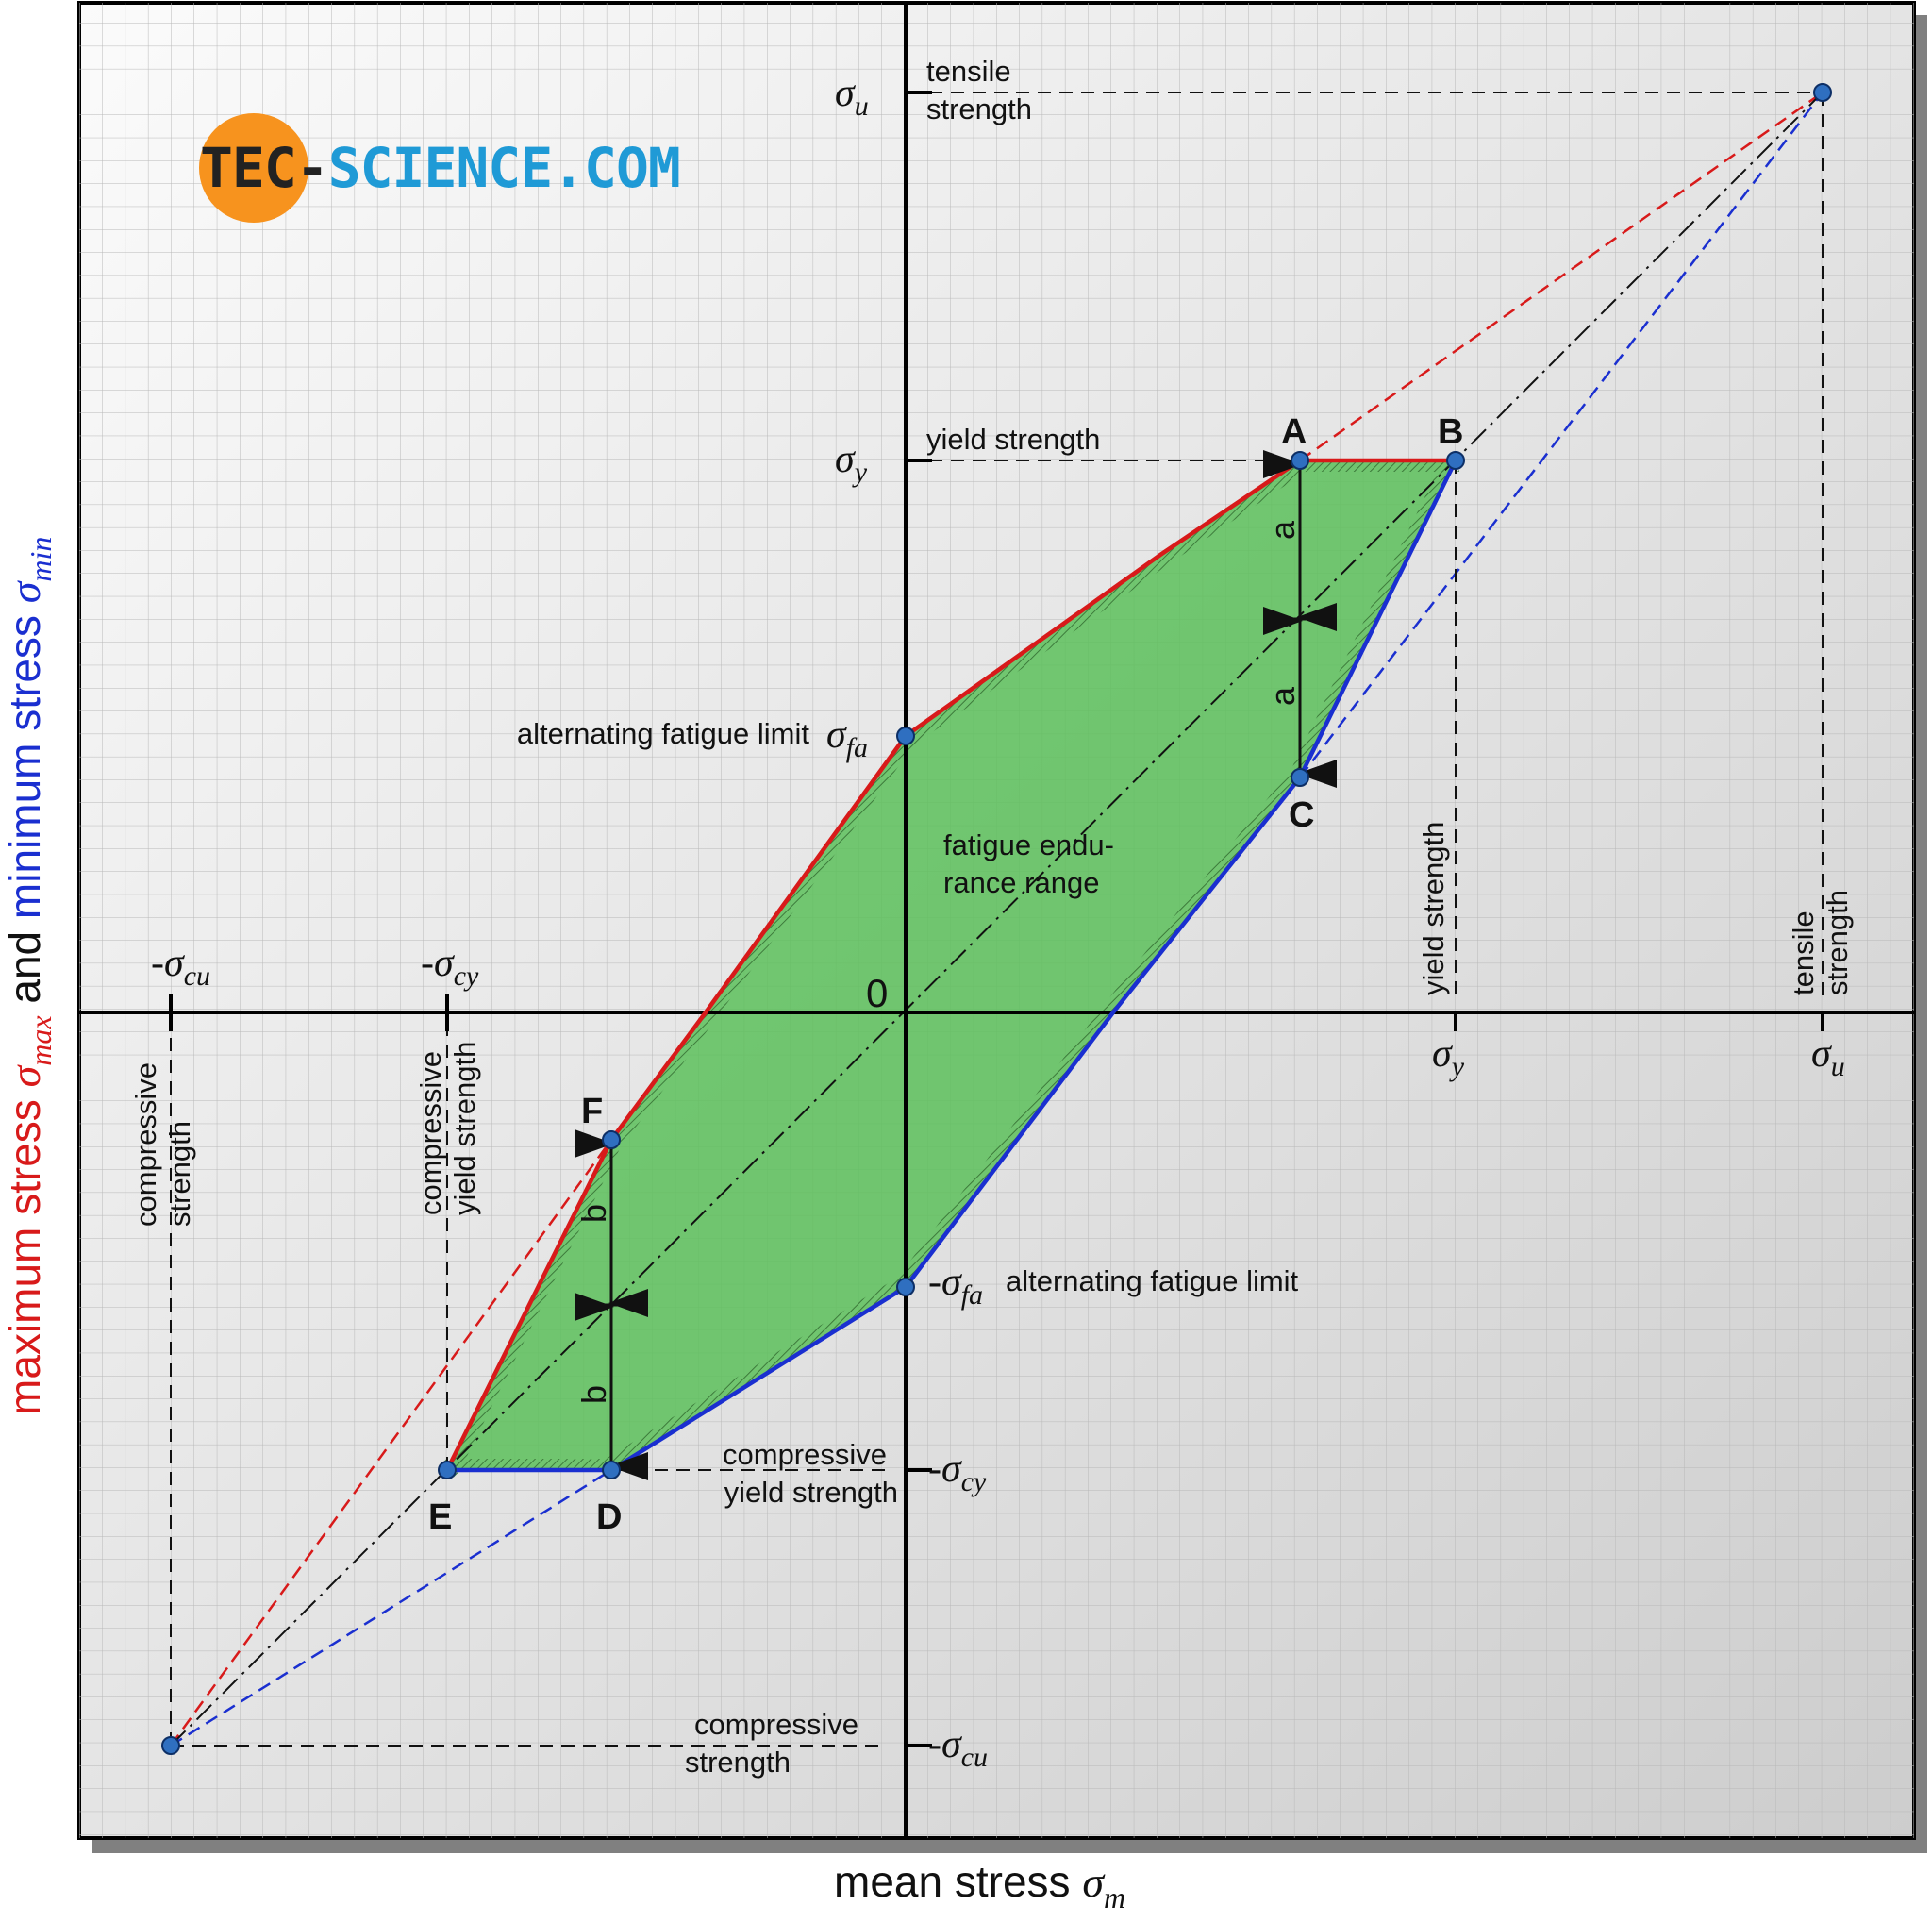  Describe the element at coordinates (1804, 953) in the screenshot. I see `x-tick-tensile-strength-1: tensile` at that location.